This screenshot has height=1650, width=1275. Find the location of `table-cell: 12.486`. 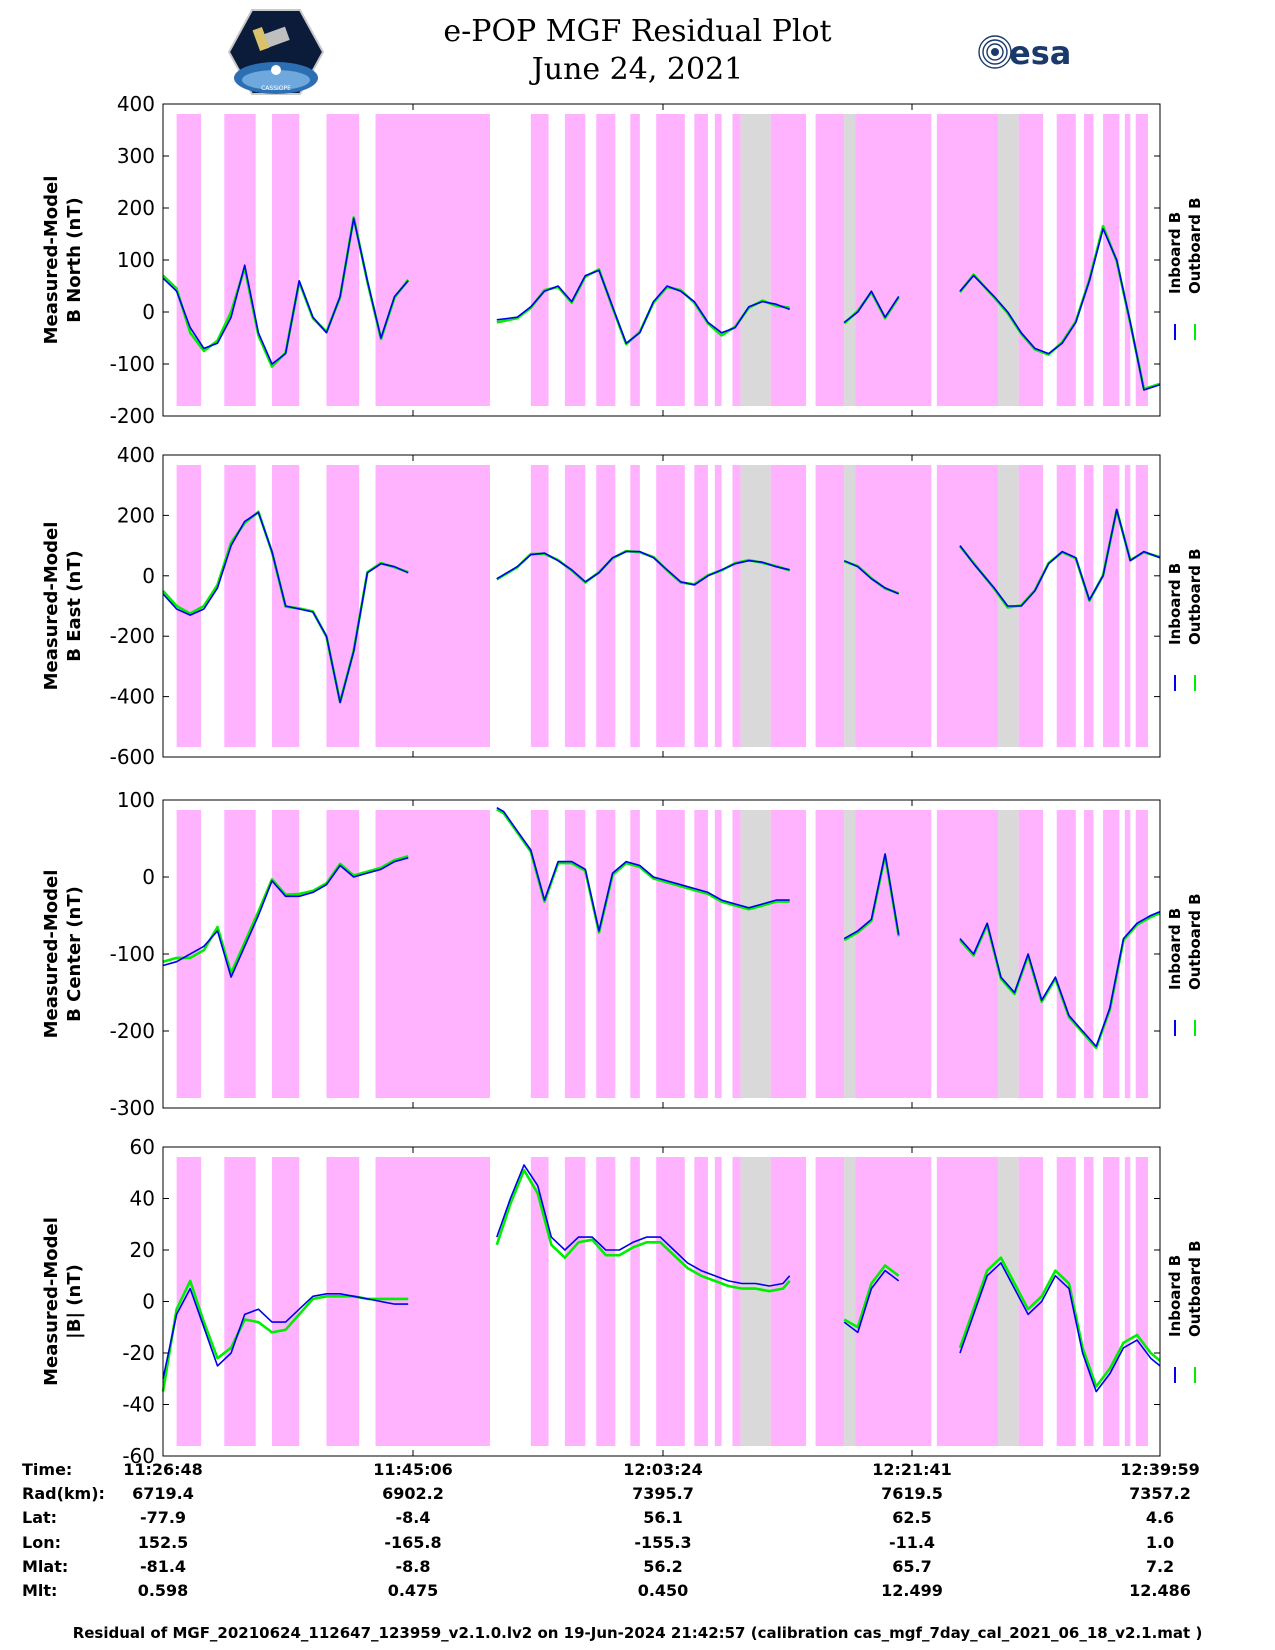

table-cell: 12.486 is located at coordinates (1160, 1590).